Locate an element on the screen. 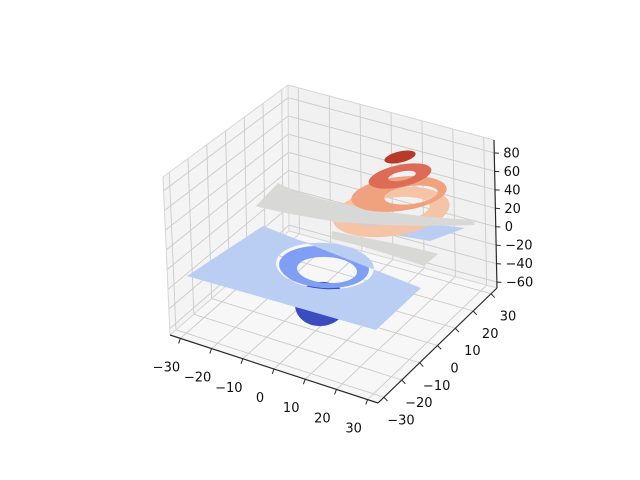  x-tick-label: −30 is located at coordinates (166, 367).